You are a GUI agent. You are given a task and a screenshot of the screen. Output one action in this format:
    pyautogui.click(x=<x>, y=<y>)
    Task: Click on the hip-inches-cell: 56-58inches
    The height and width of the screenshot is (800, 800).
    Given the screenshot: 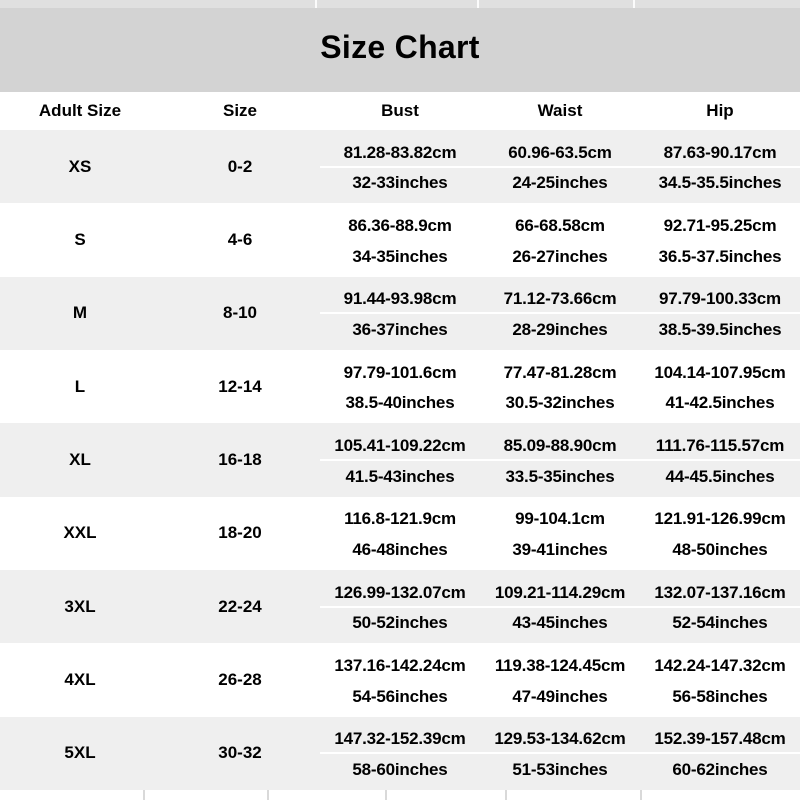 What is the action you would take?
    pyautogui.click(x=720, y=696)
    